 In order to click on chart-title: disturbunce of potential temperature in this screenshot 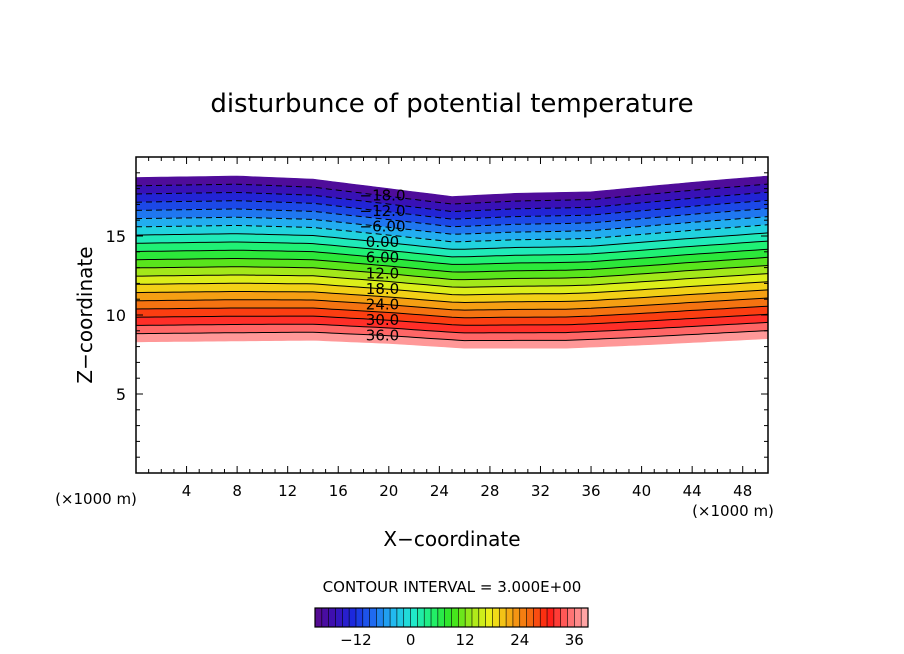, I will do `click(451, 104)`.